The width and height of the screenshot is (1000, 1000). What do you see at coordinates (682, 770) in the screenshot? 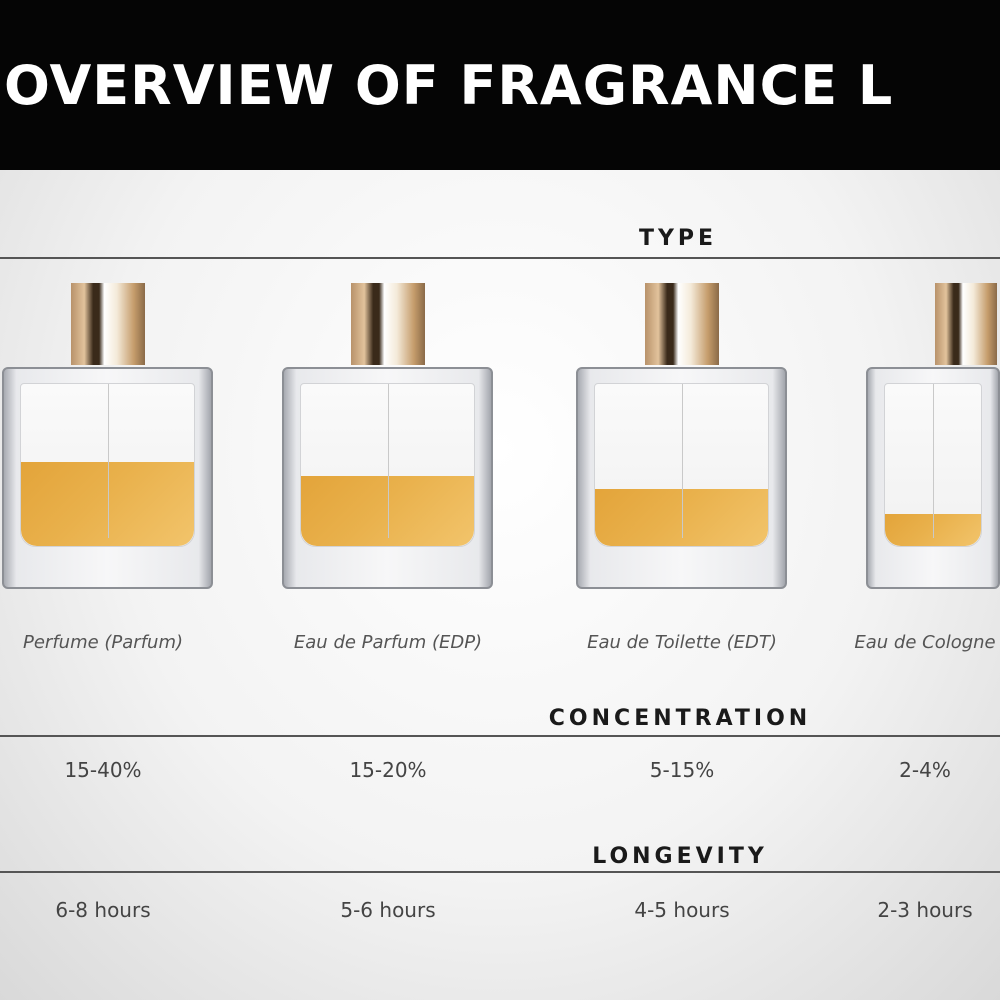
I see `concentration-value: 5-15%` at bounding box center [682, 770].